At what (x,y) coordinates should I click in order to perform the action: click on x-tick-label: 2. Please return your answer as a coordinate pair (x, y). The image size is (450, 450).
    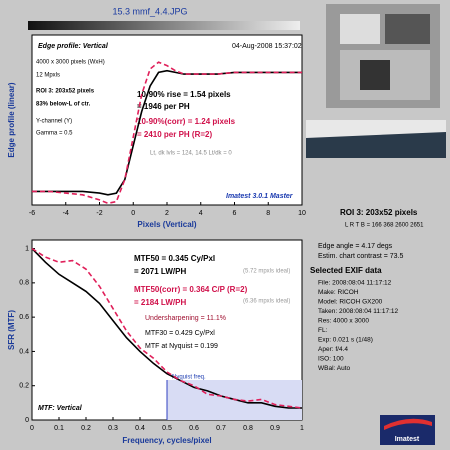
    Looking at the image, I should click on (167, 213).